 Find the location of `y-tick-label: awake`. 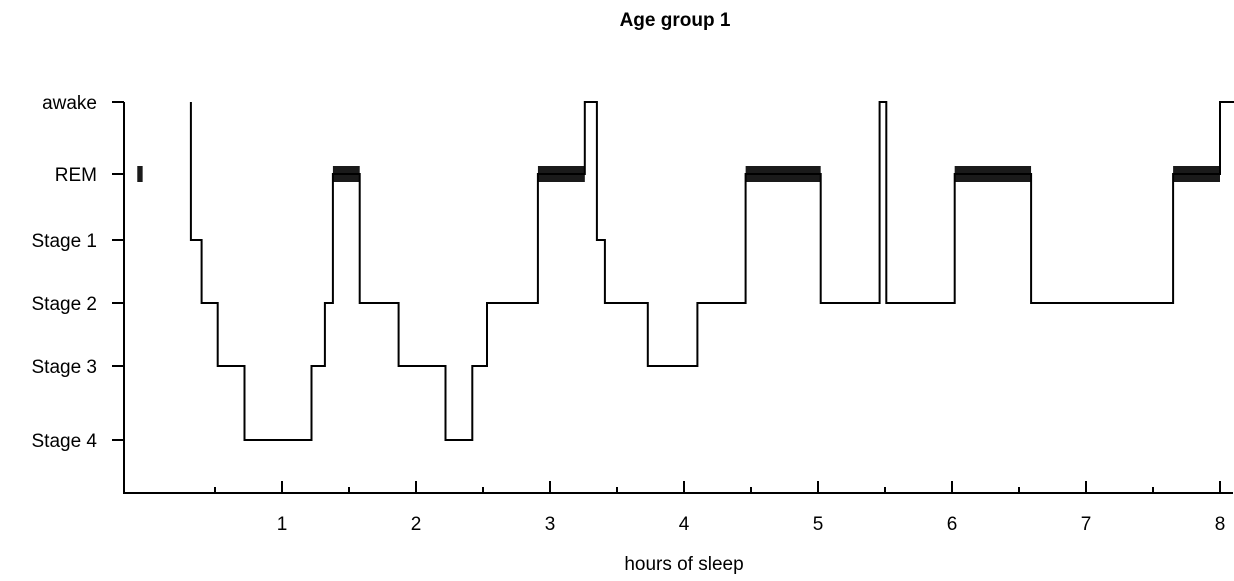

y-tick-label: awake is located at coordinates (69, 103).